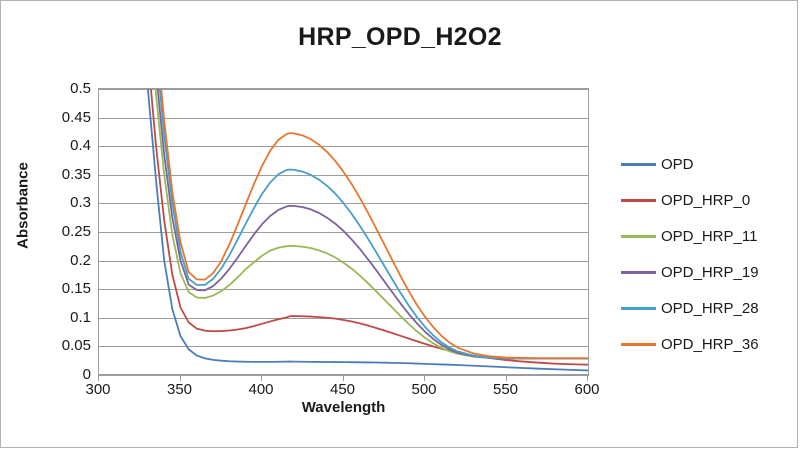 This screenshot has height=450, width=800. Describe the element at coordinates (400, 37) in the screenshot. I see `chart-title: HRP_OPD_H2O2` at that location.